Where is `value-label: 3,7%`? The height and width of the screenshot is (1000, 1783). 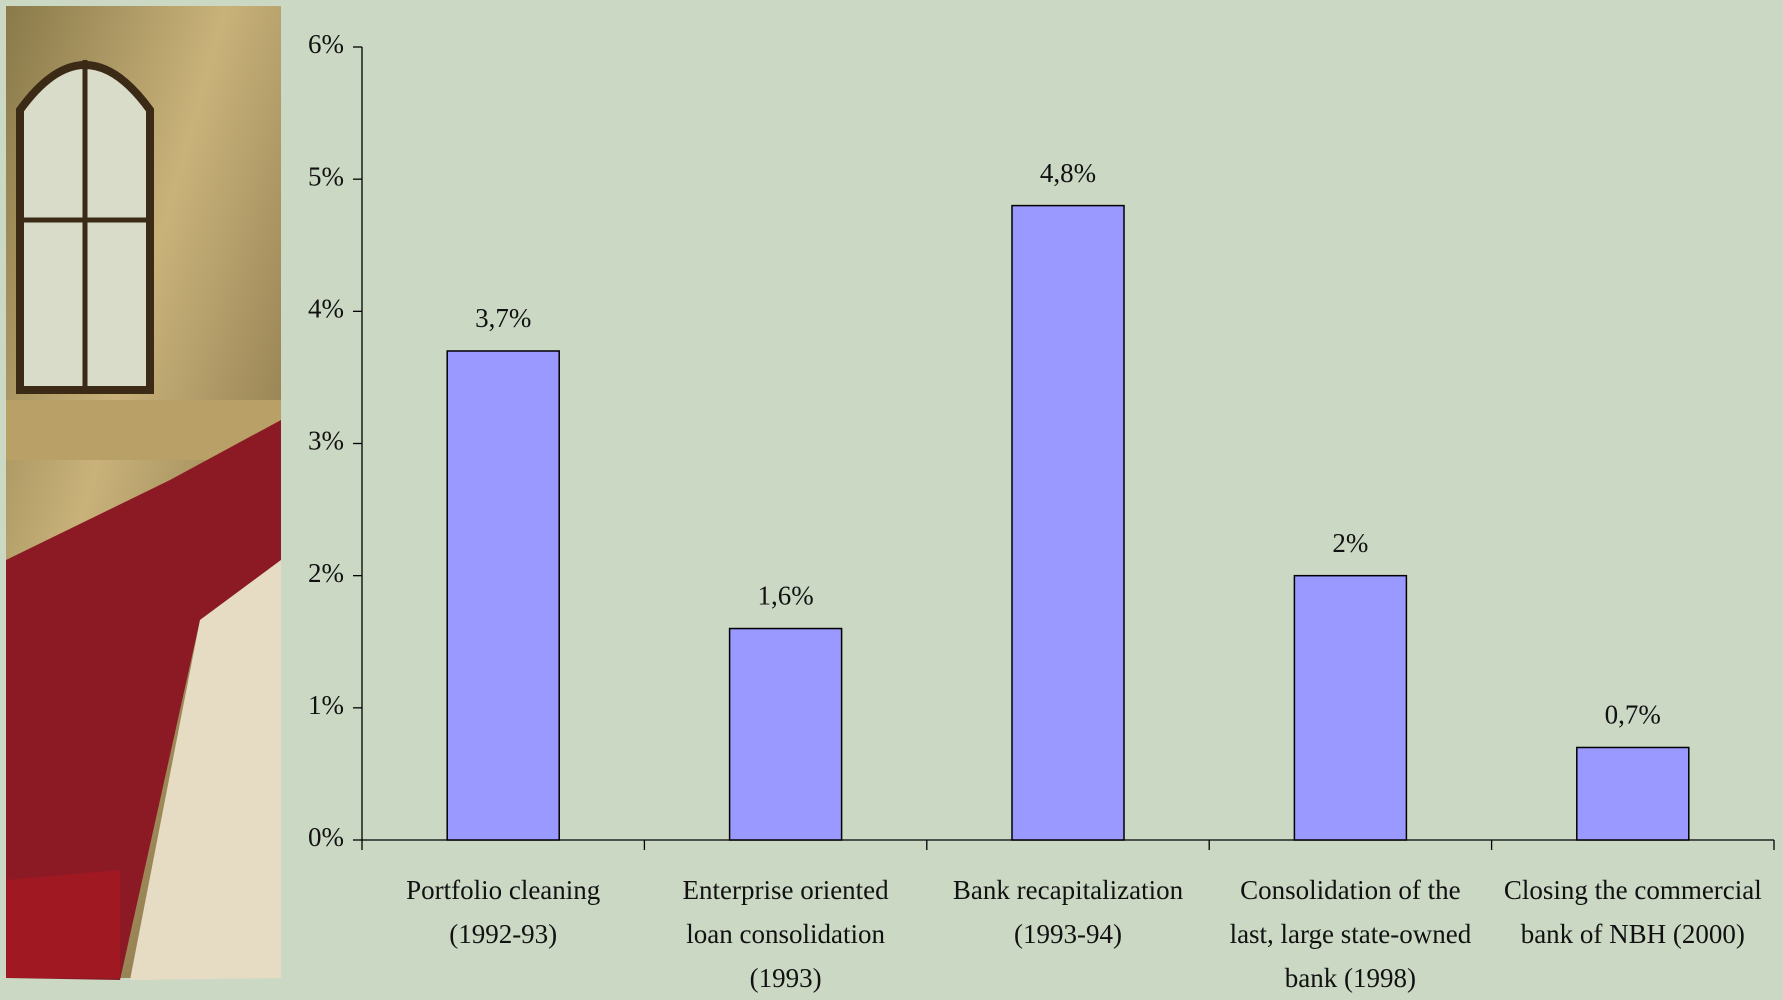 value-label: 3,7% is located at coordinates (503, 318).